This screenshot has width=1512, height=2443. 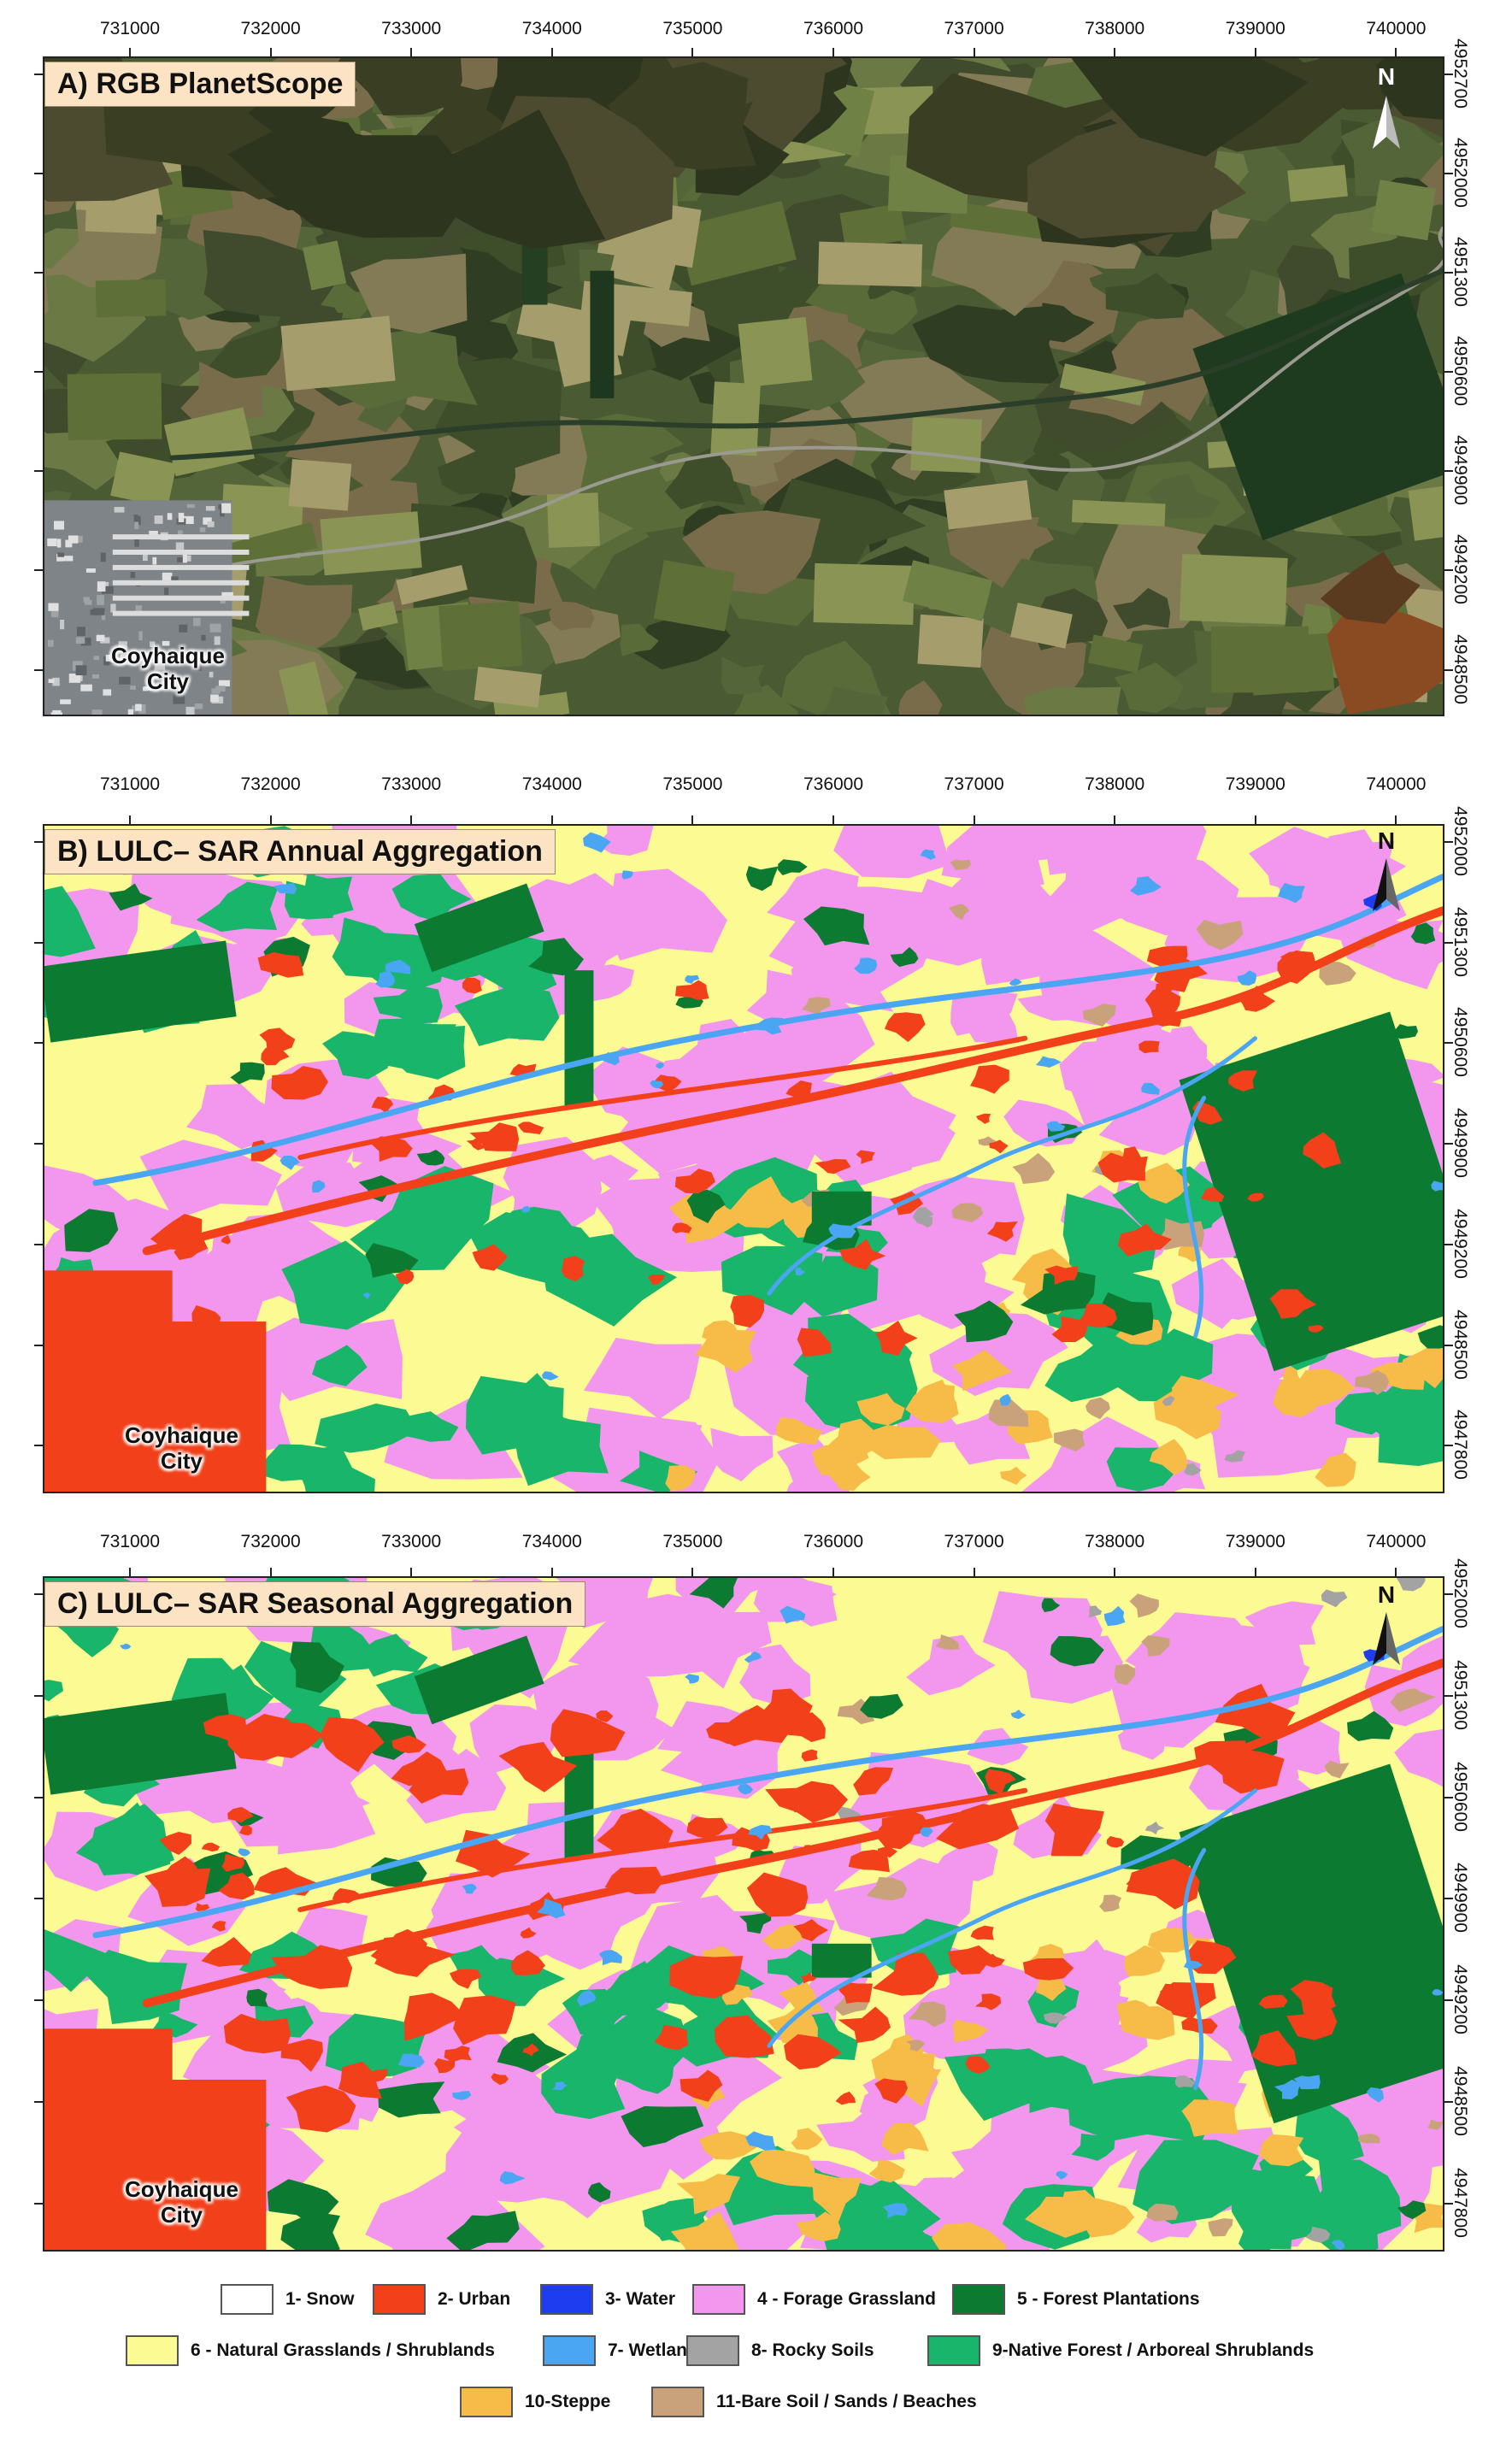 What do you see at coordinates (833, 1542) in the screenshot?
I see `x-tick-label: 736000` at bounding box center [833, 1542].